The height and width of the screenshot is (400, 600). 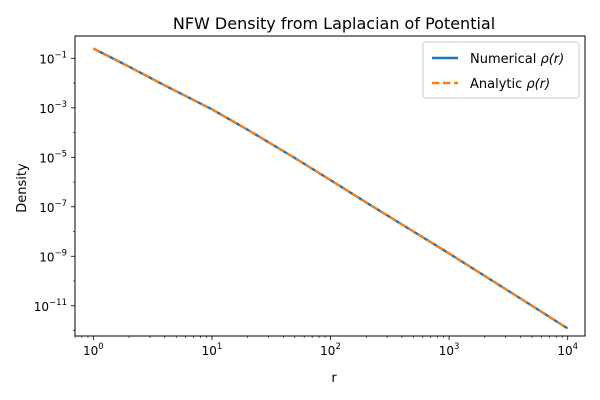 What do you see at coordinates (54, 190) in the screenshot?
I see `y-axis-ticks: 10−110−310−510−710−910−11` at bounding box center [54, 190].